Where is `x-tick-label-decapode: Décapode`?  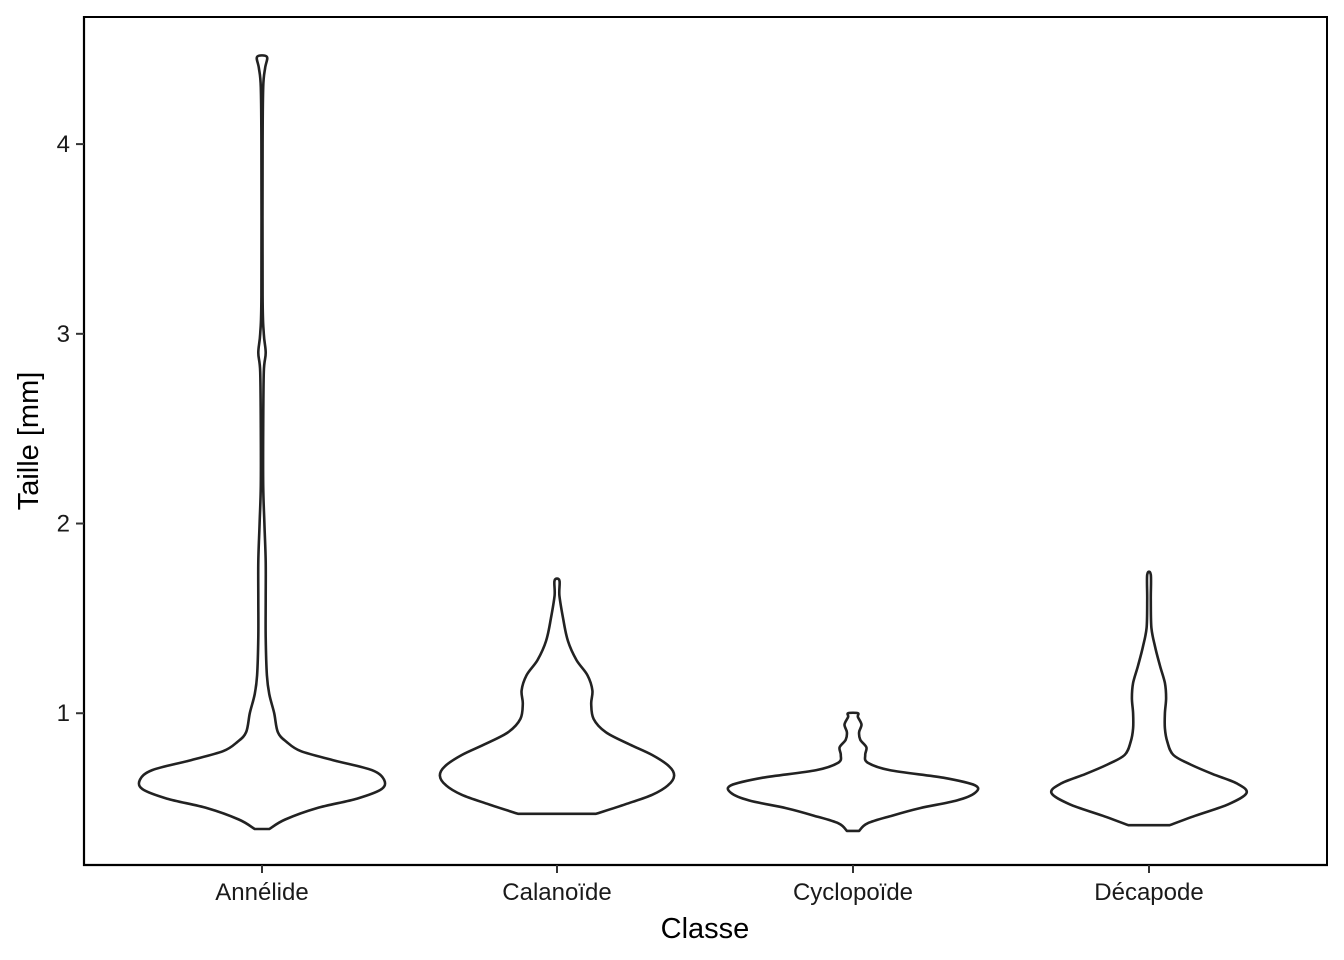 x-tick-label-decapode: Décapode is located at coordinates (1148, 892).